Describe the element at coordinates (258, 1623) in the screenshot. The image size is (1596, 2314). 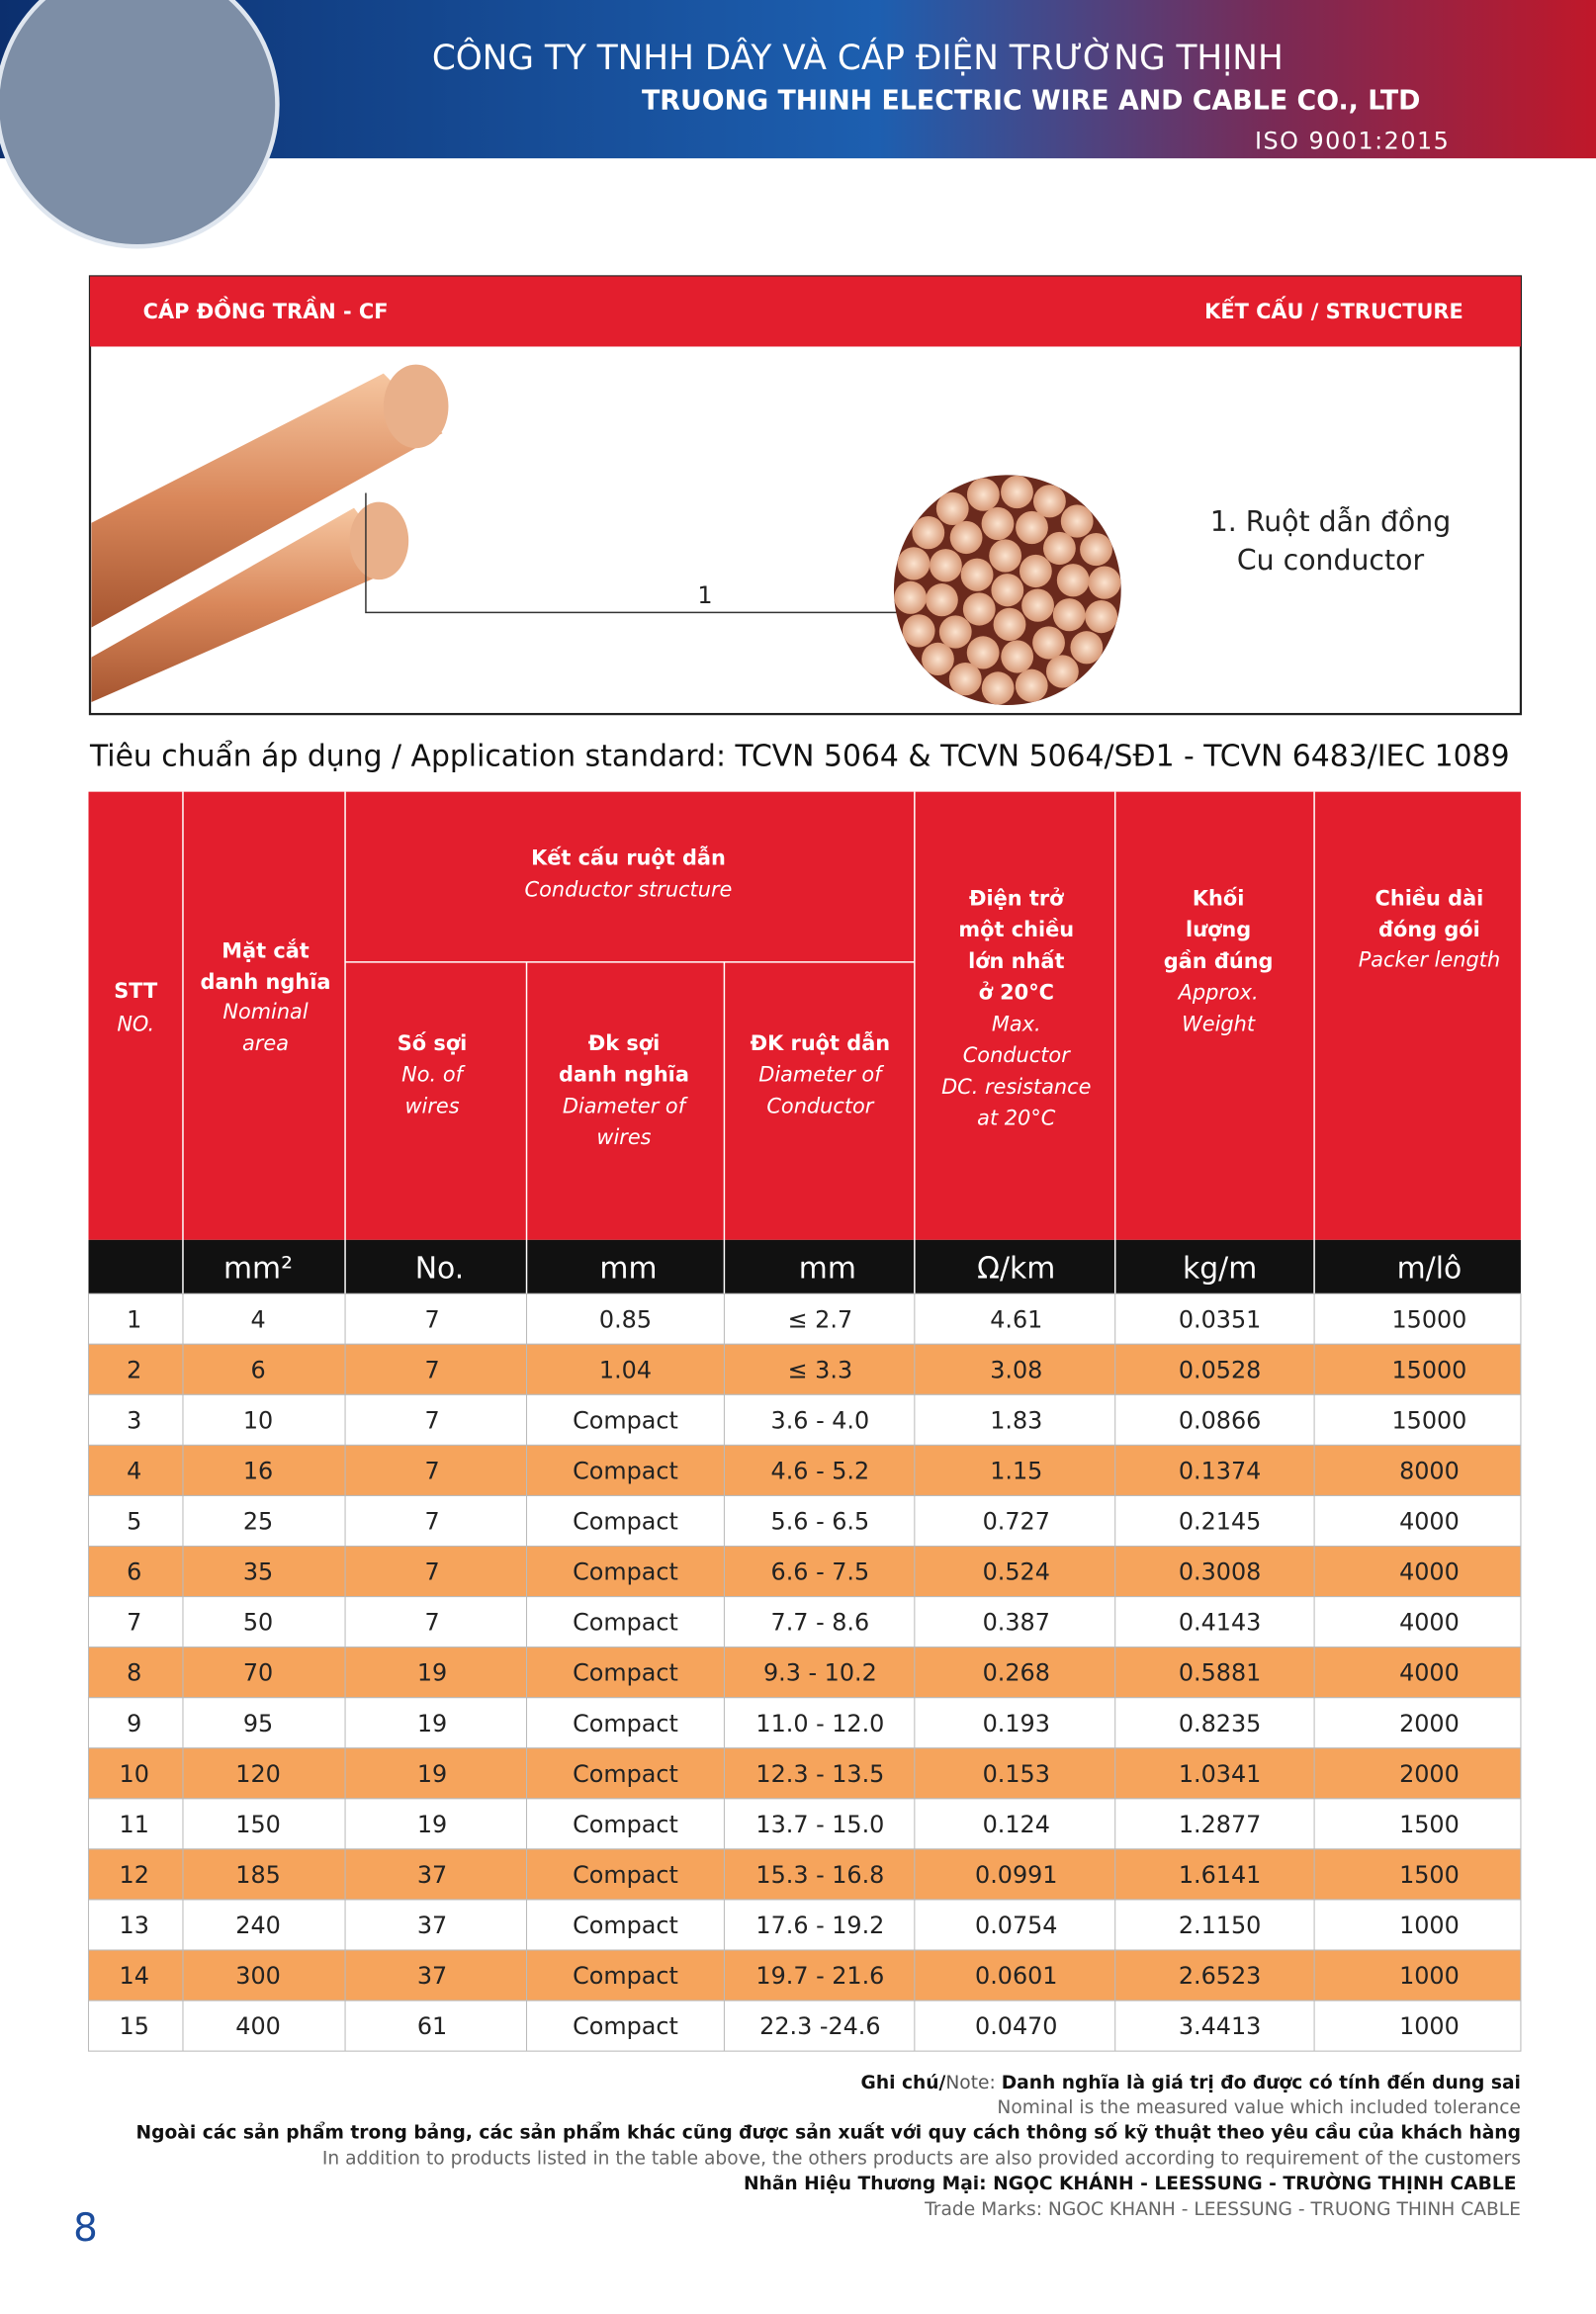
I see `table-cell: 50` at that location.